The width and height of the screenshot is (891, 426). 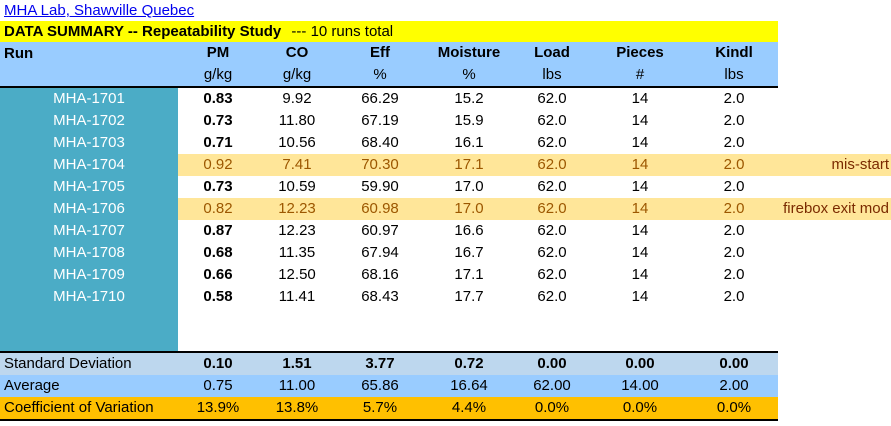 I want to click on table-row: MHA-1707 0.87 12.23 60.97 16.6 62.0 14 2.0, so click(x=445, y=231).